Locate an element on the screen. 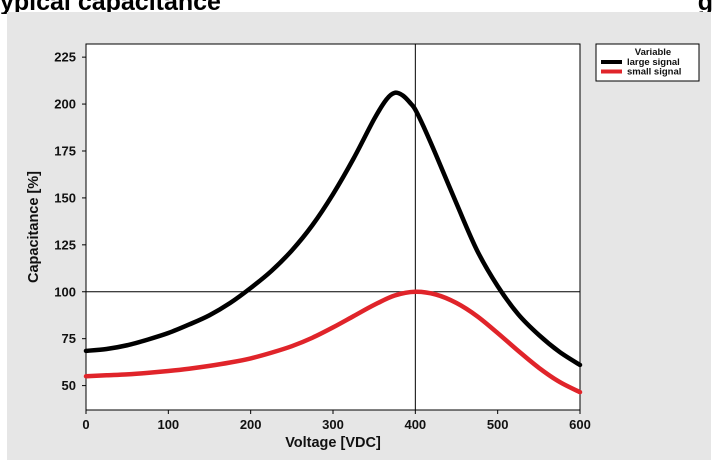  x-tick-label: 0 is located at coordinates (85, 424).